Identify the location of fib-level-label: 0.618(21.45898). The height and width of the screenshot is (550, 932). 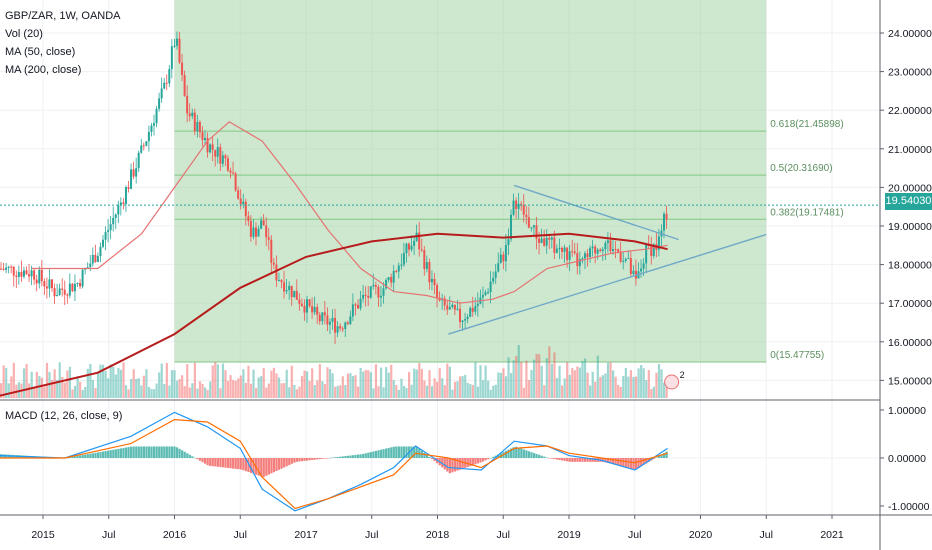
(806, 124).